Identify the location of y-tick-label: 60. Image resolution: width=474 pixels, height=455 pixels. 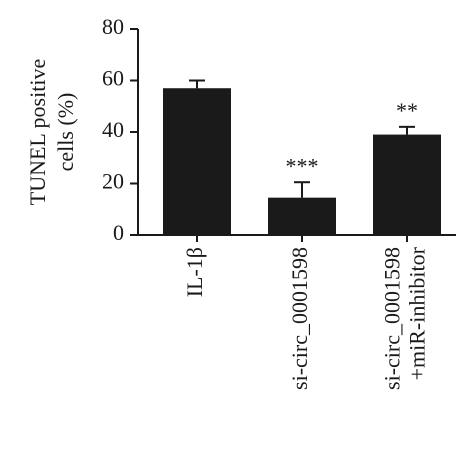
(113, 78).